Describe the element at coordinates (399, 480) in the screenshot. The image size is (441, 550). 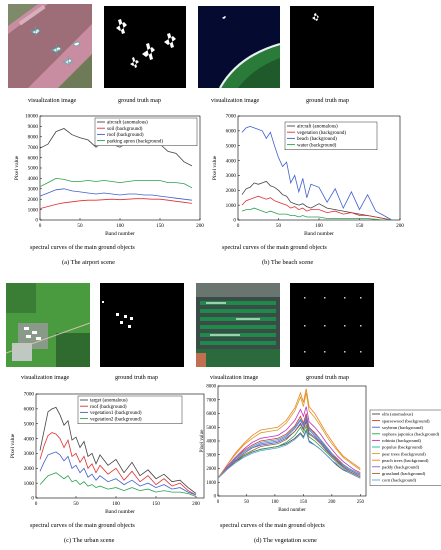
I see `legend-label: corn (background)` at that location.